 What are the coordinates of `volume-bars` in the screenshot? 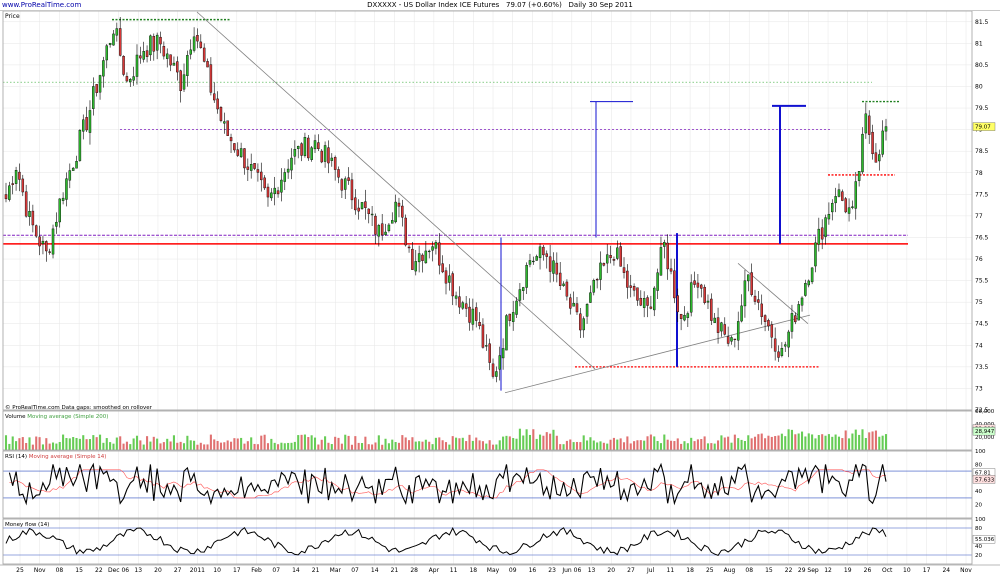 It's located at (446, 439).